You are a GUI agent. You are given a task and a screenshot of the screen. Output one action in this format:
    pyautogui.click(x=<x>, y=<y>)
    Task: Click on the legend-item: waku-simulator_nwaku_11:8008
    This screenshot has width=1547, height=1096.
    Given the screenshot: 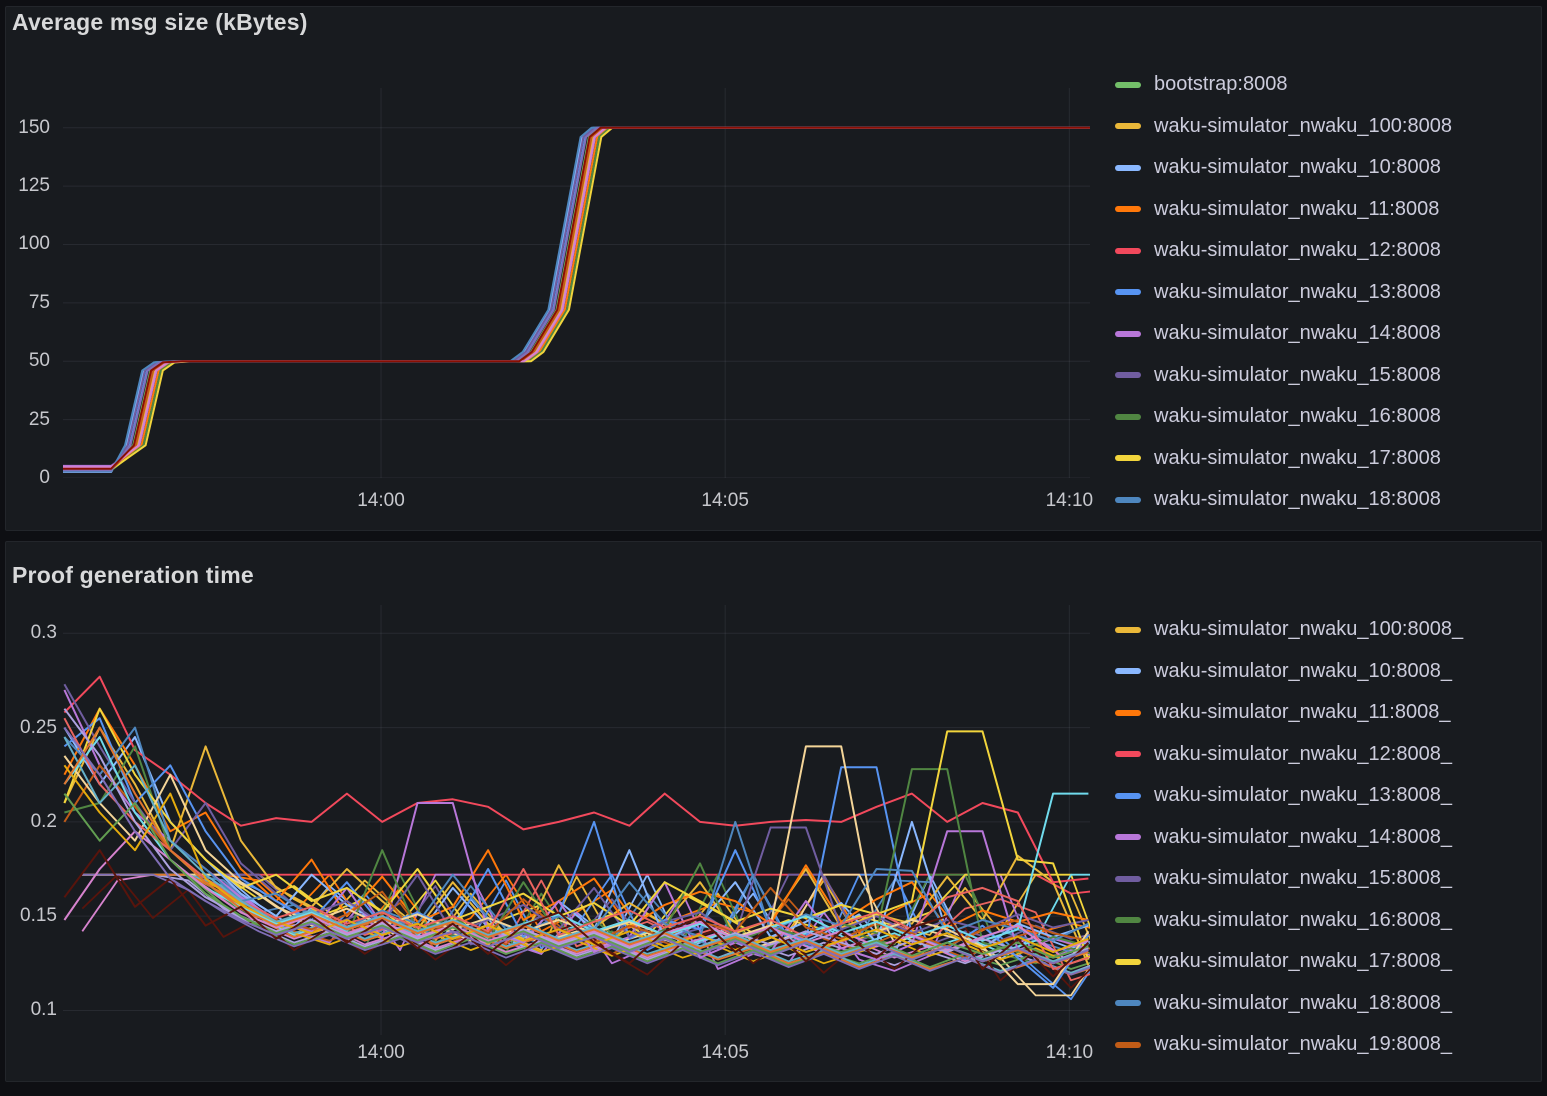 What is the action you would take?
    pyautogui.click(x=1283, y=210)
    